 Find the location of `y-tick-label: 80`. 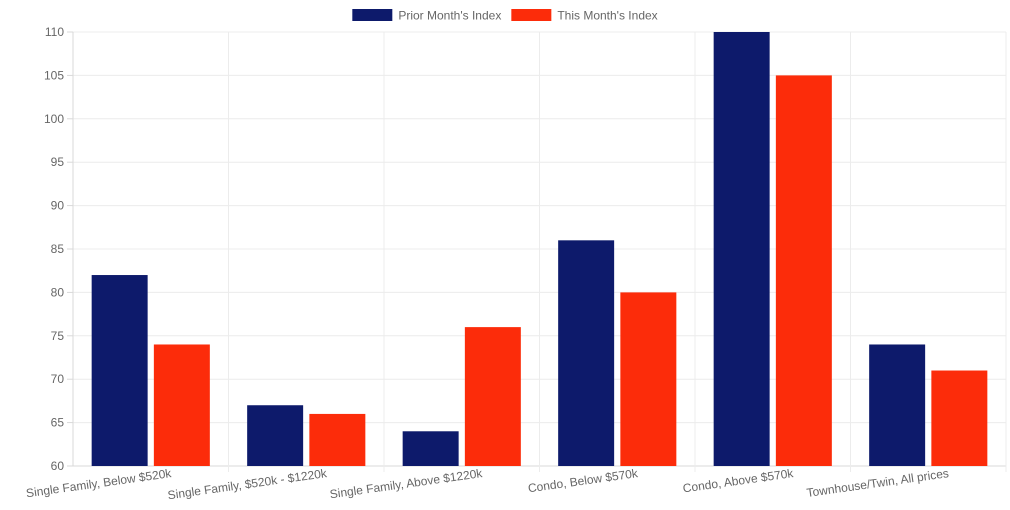

y-tick-label: 80 is located at coordinates (58, 292).